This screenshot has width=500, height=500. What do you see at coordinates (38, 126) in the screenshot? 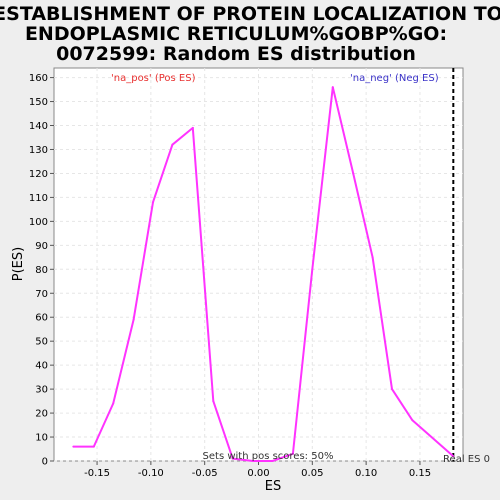
I see `y-tick-label: 140` at bounding box center [38, 126].